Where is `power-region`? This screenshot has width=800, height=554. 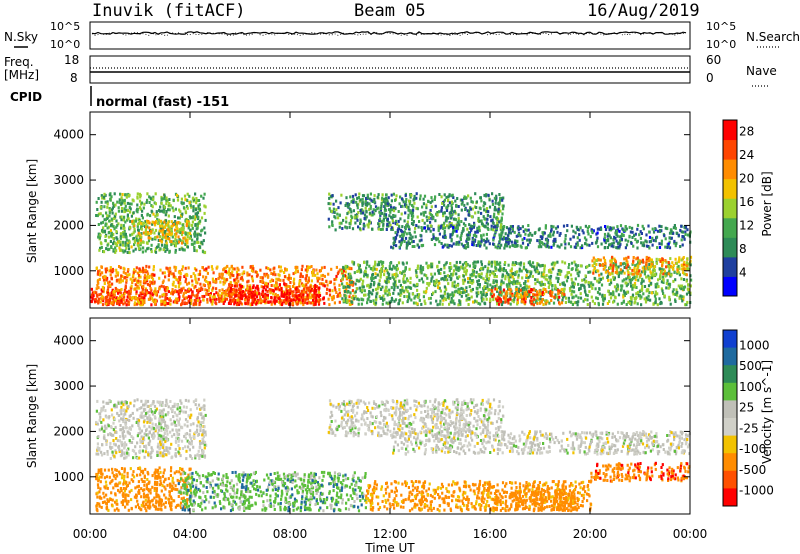 power-region is located at coordinates (278, 294).